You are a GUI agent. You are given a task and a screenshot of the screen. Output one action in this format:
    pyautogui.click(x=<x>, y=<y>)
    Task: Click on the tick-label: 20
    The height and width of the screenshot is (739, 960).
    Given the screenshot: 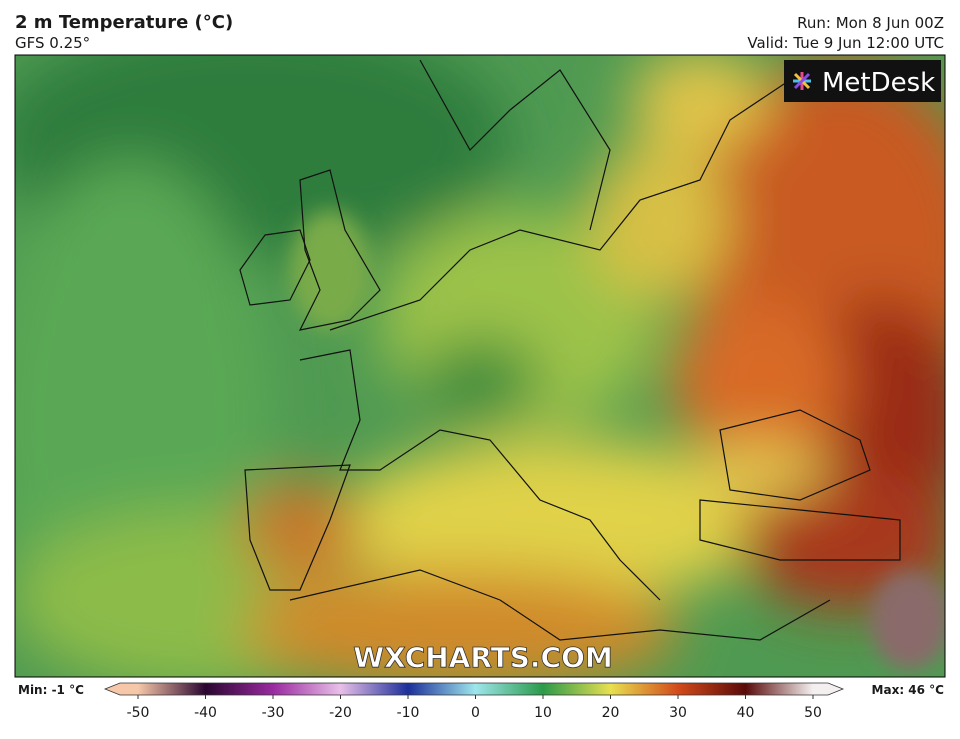 What is the action you would take?
    pyautogui.click(x=611, y=713)
    